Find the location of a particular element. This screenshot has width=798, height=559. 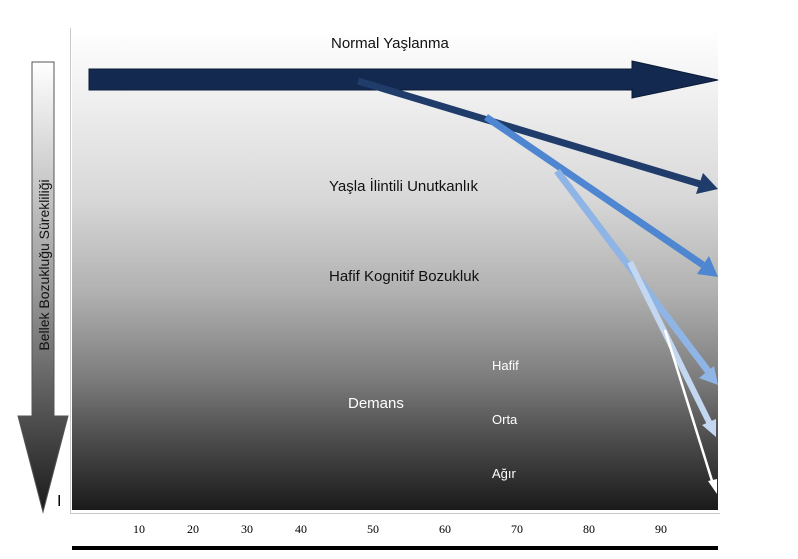

x-tick-label: 40 is located at coordinates (301, 529).